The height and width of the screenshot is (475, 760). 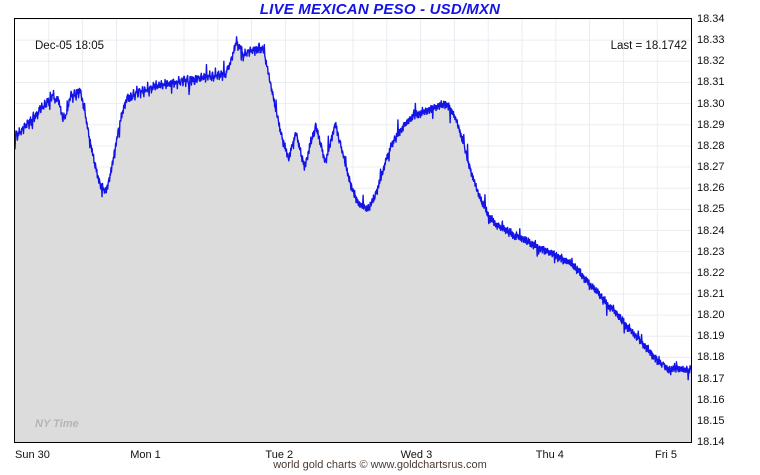 I want to click on timezone-watermark: NY Time, so click(x=57, y=424).